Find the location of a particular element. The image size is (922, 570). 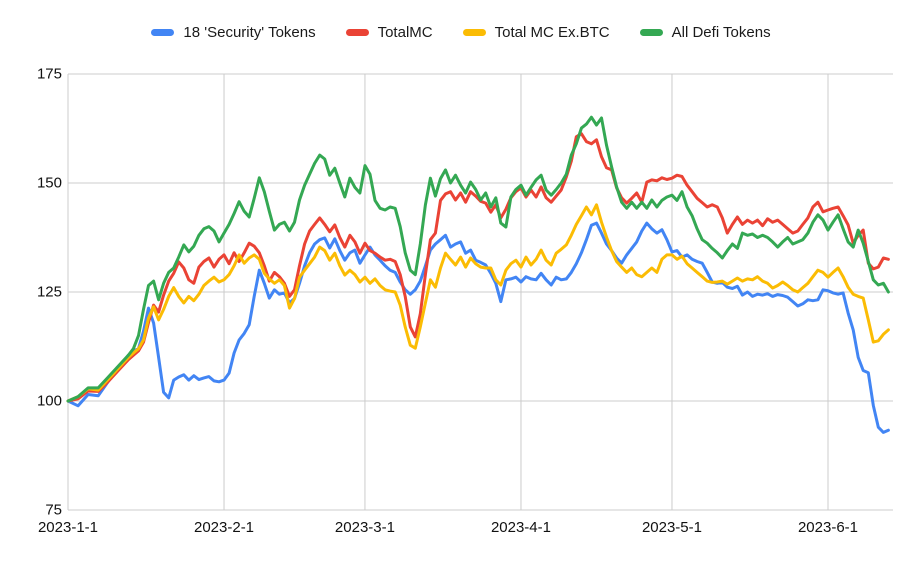

legend-item-0: 18 'Security' Tokens is located at coordinates (233, 32).